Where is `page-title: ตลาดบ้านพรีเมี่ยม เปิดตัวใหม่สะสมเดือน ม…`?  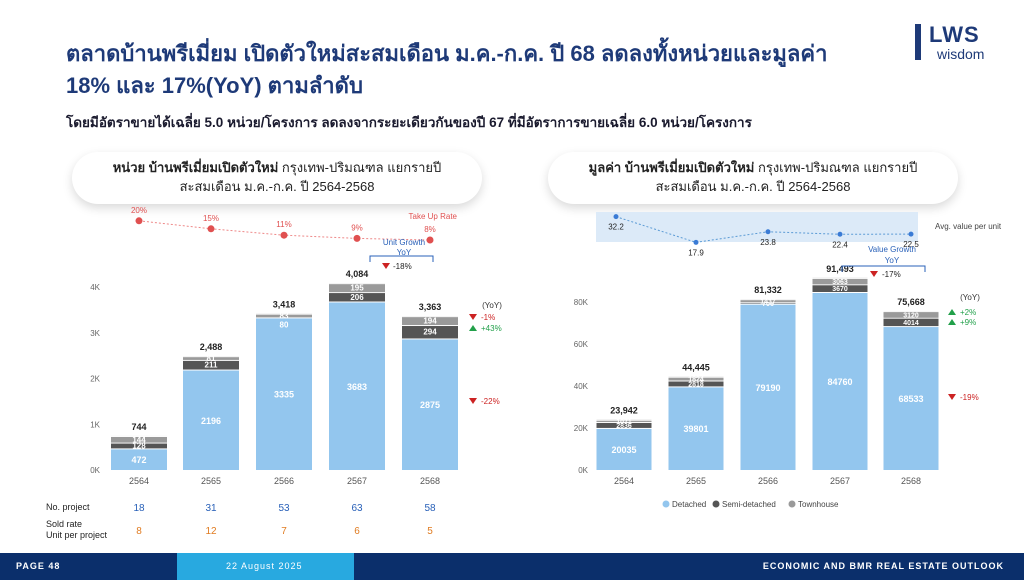
page-title: ตลาดบ้านพรีเมี่ยม เปิดตัวใหม่สะสมเดือน ม… is located at coordinates (481, 70).